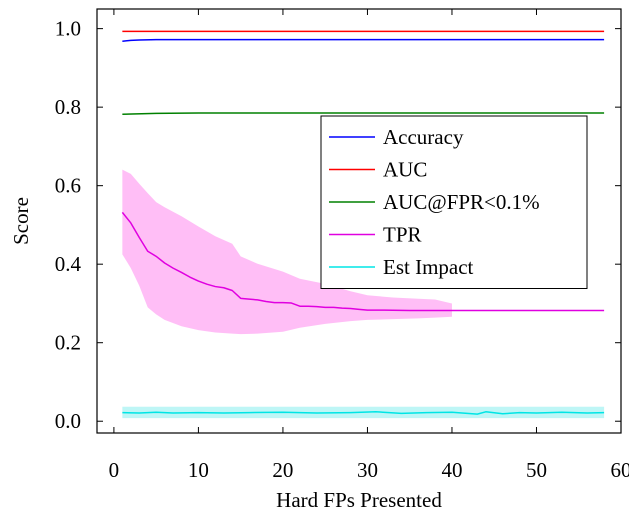  I want to click on legend-label-tpr: TPR, so click(402, 235).